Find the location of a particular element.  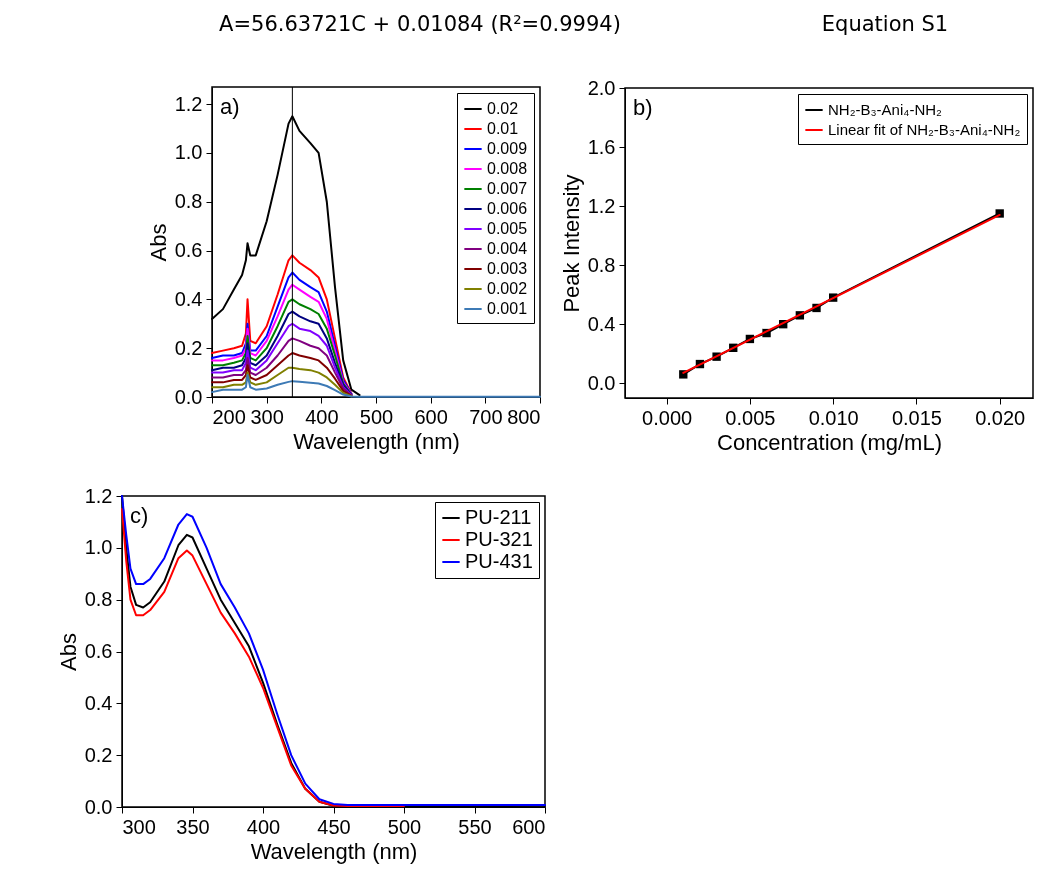

x-tick-label: 700 is located at coordinates (486, 416).